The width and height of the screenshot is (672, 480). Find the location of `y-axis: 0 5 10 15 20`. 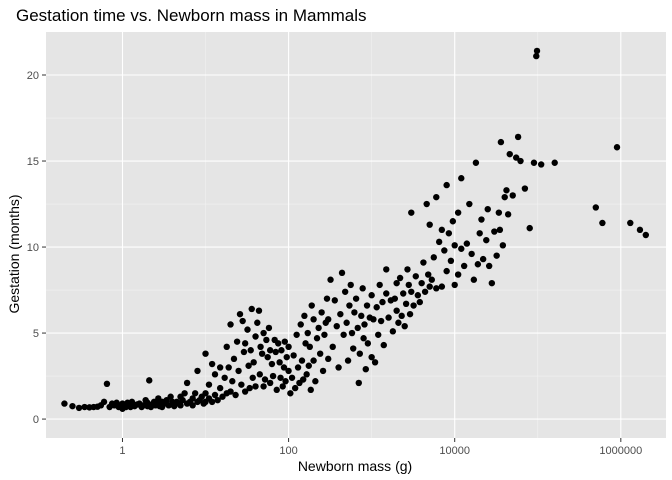

y-axis: 0 5 10 15 20 is located at coordinates (36, 248).